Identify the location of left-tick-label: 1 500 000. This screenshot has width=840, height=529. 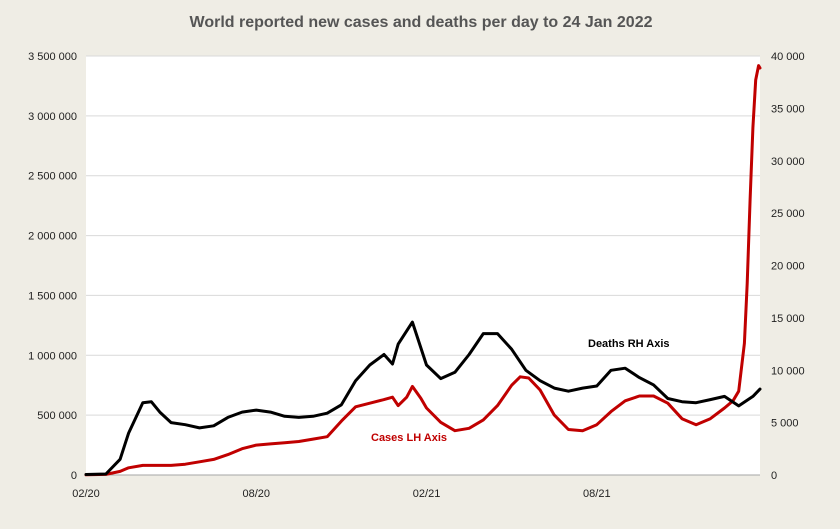
(52, 296).